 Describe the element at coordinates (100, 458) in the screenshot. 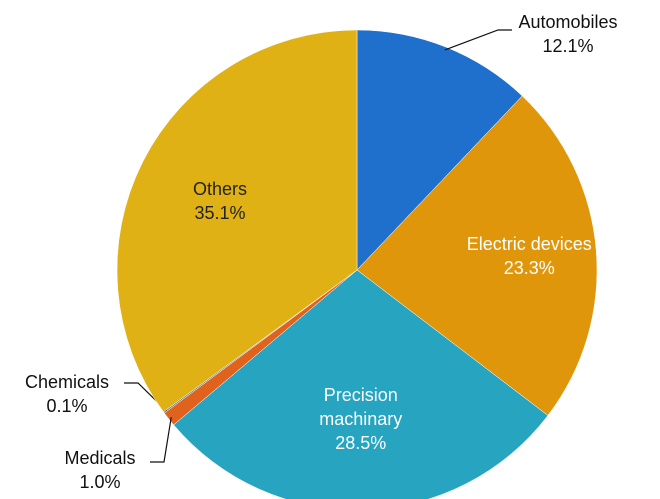

I see `slice-name: Medicals` at that location.